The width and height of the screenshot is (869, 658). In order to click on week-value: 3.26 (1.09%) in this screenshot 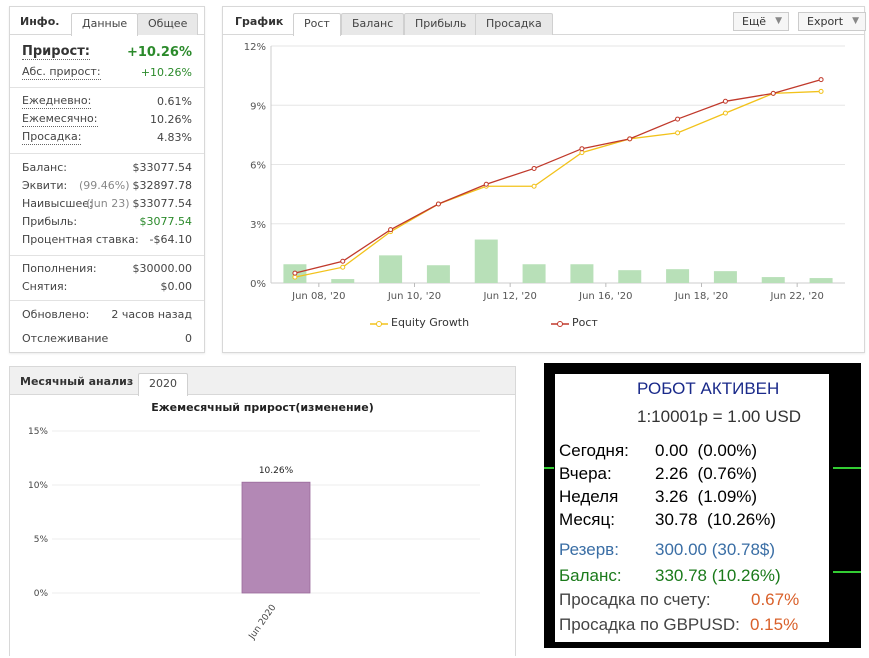, I will do `click(706, 496)`.